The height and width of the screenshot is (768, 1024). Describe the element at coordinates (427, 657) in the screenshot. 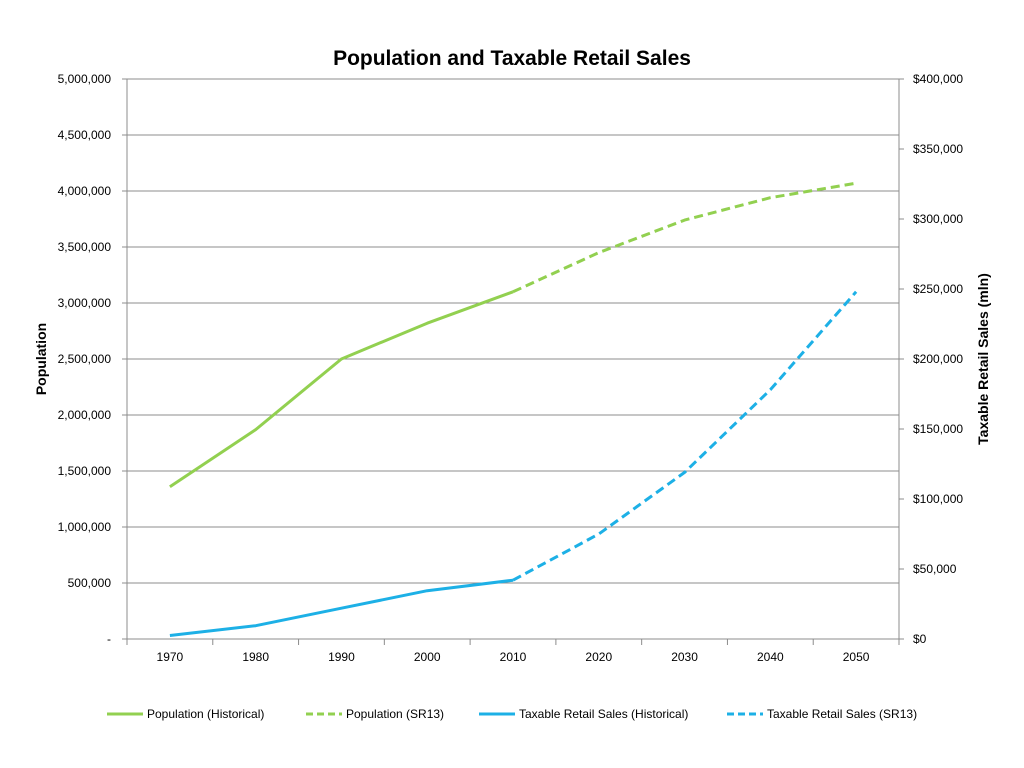

I see `x-tick-label: 2000` at that location.